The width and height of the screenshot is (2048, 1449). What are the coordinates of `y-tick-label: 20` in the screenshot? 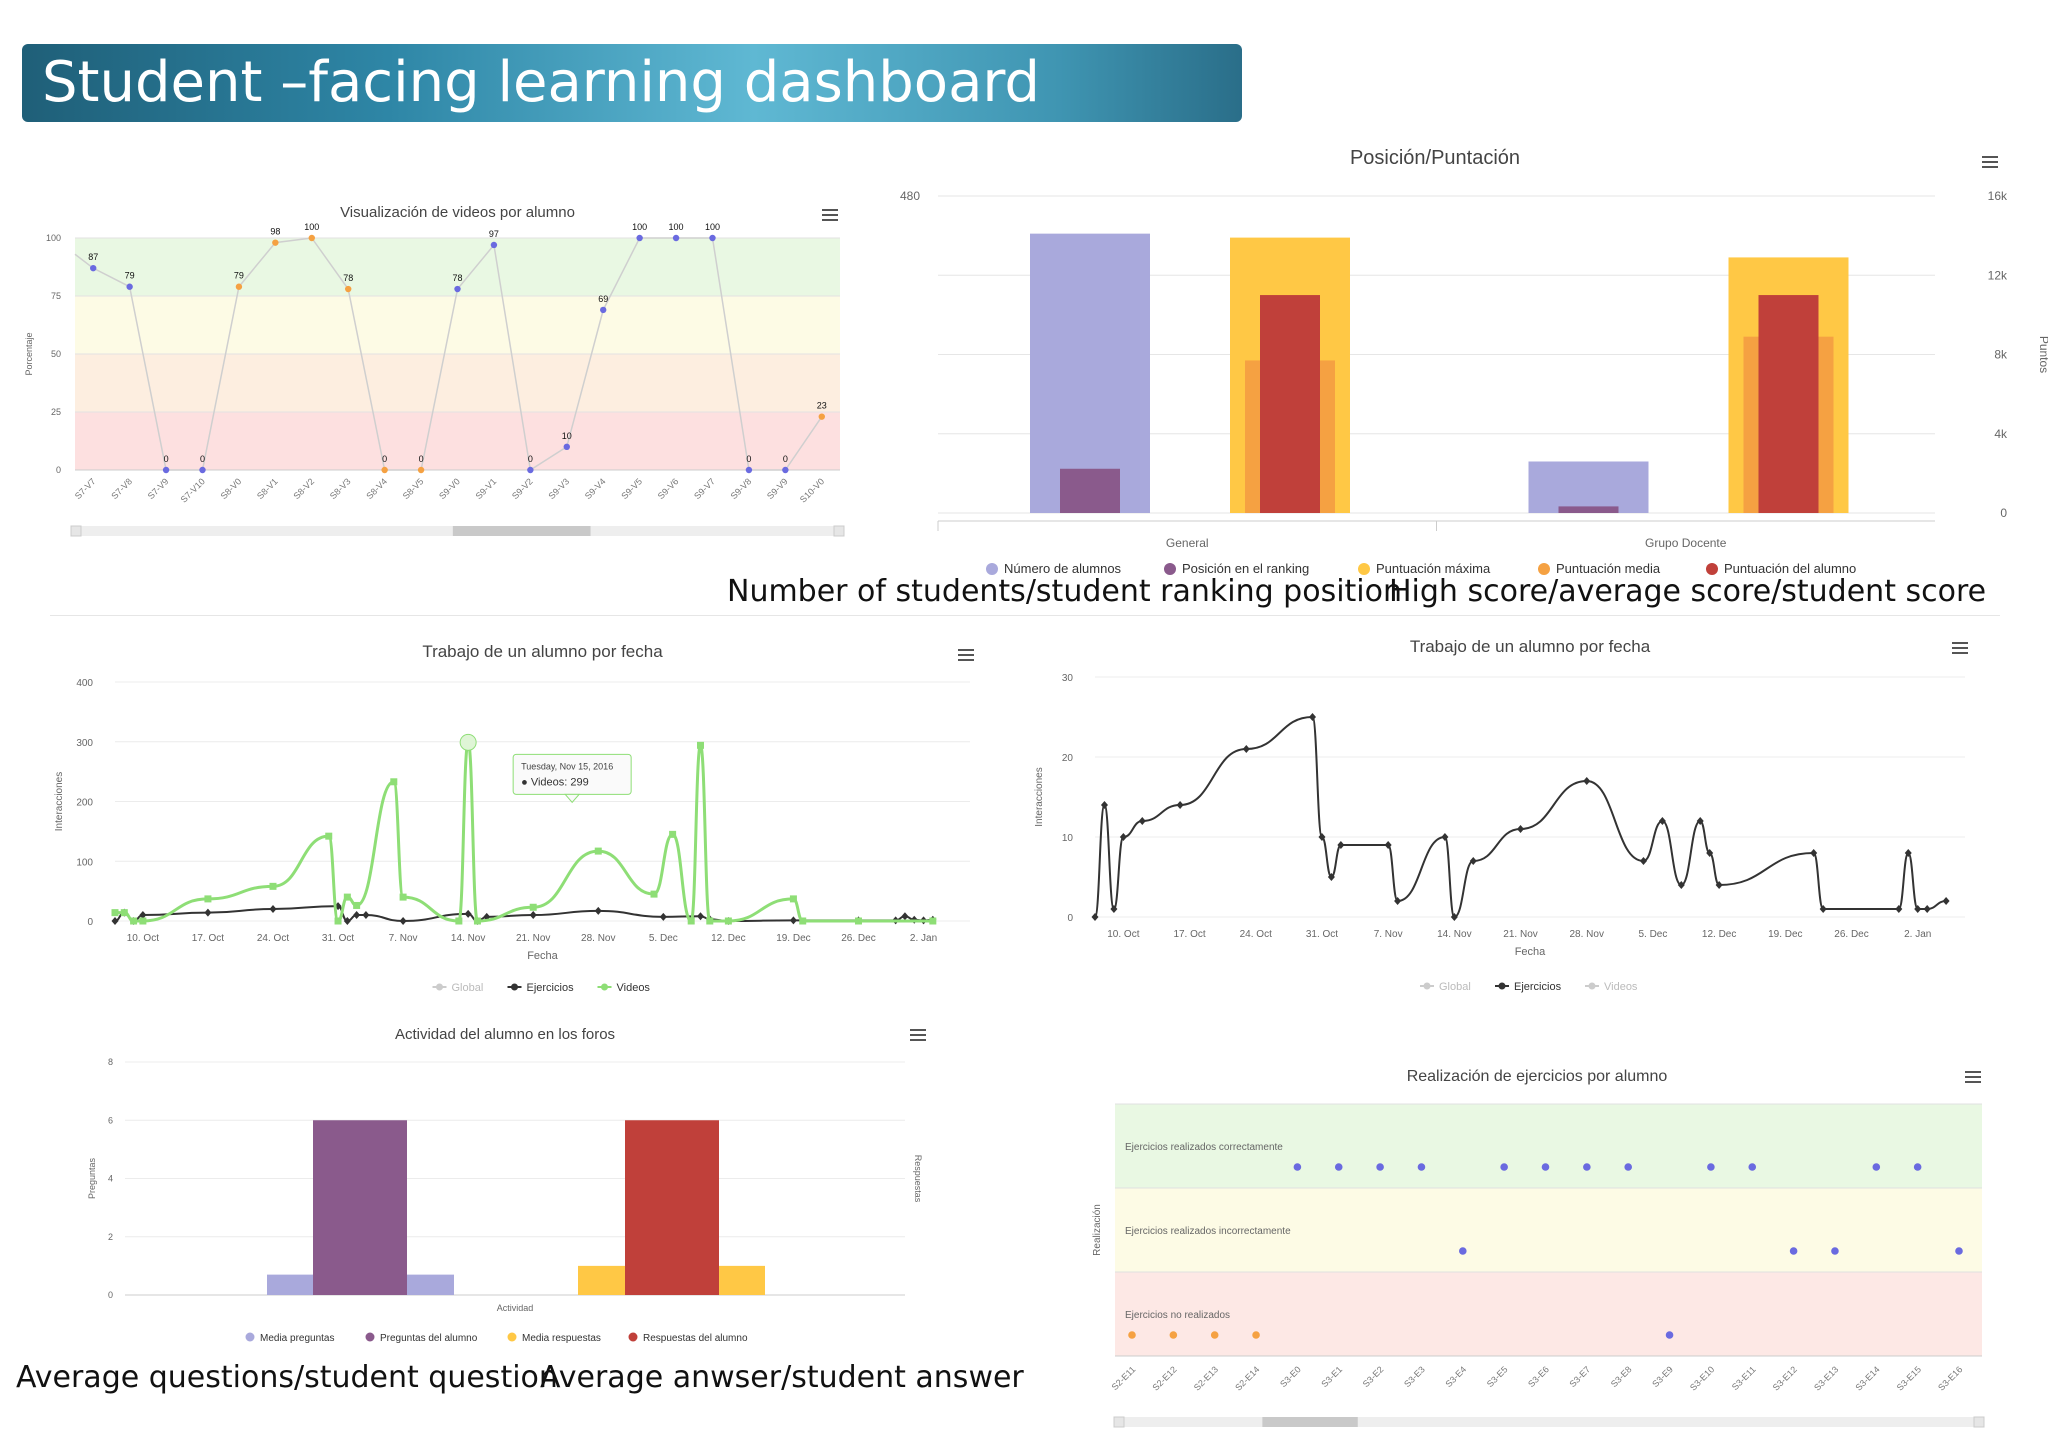 It's located at (1068, 758).